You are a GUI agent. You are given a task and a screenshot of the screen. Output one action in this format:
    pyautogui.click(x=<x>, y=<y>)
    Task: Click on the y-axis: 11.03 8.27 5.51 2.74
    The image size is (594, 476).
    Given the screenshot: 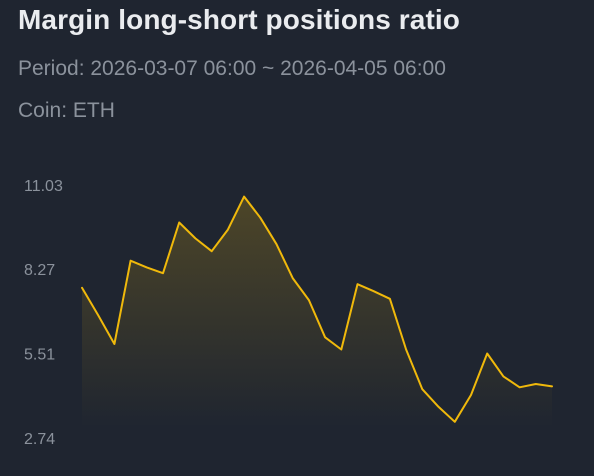 What is the action you would take?
    pyautogui.click(x=43, y=313)
    